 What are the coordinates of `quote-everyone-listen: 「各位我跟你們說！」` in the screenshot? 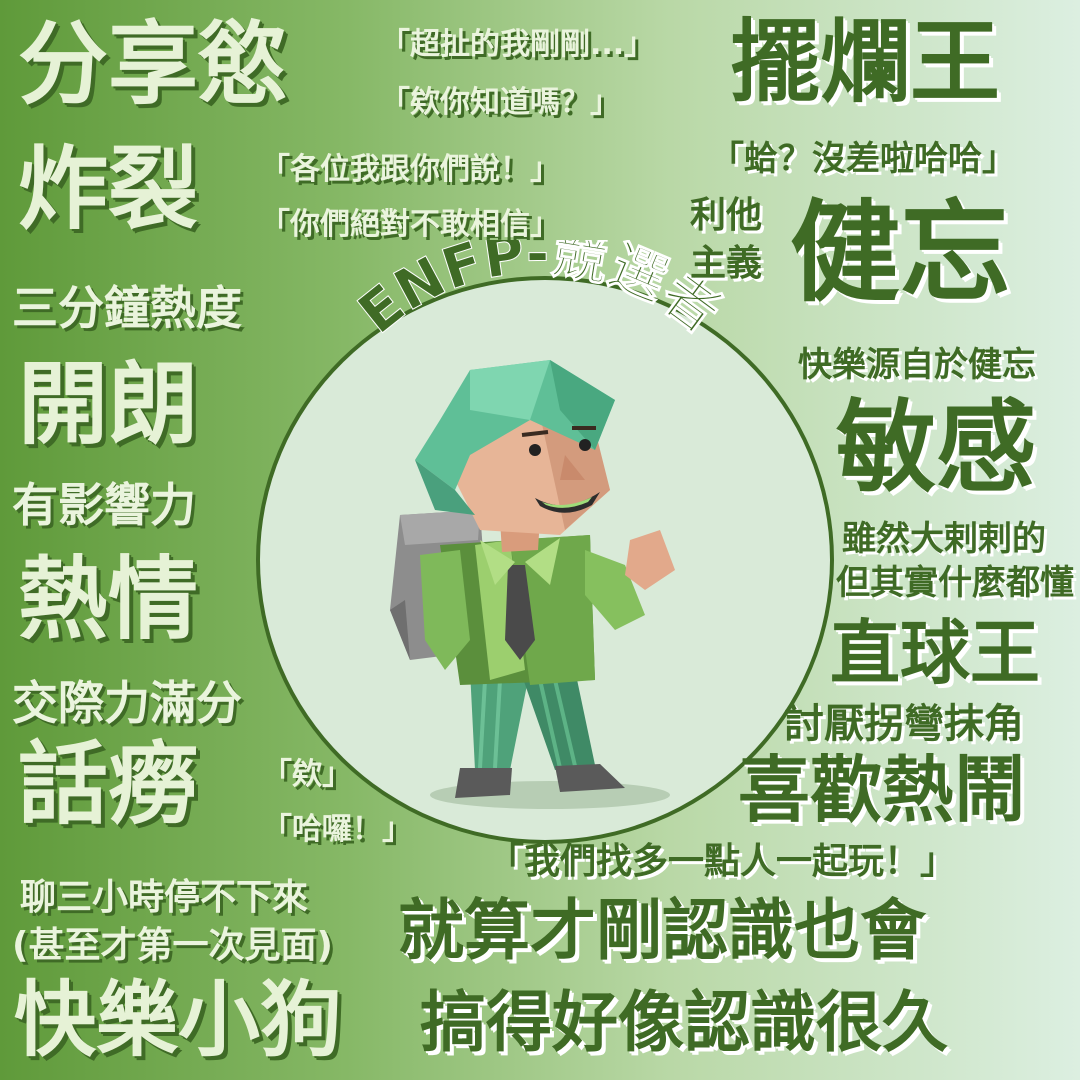 It's located at (410, 169).